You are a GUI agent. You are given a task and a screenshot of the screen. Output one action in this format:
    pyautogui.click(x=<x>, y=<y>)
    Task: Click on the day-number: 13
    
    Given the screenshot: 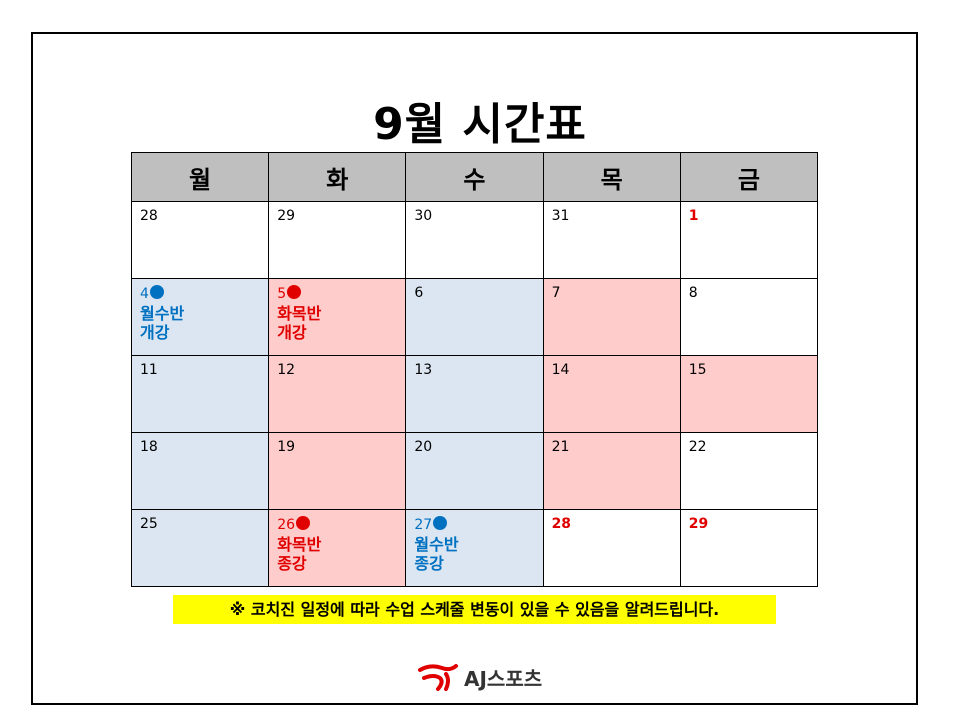 What is the action you would take?
    pyautogui.click(x=423, y=370)
    